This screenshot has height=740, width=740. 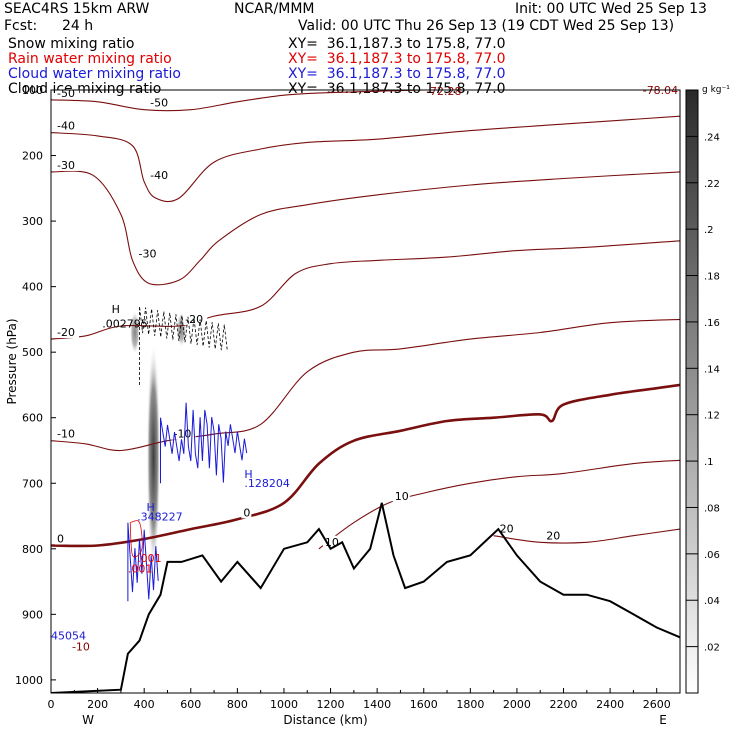 What do you see at coordinates (397, 44) in the screenshot?
I see `field-snow-xy: XY= 36.1,187.3 to 175.8, 77.0` at bounding box center [397, 44].